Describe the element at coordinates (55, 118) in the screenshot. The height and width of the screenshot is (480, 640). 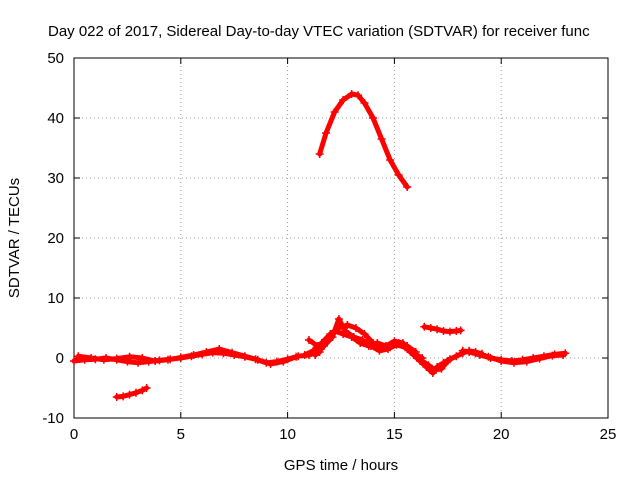
I see `y-tick-label: 40` at that location.